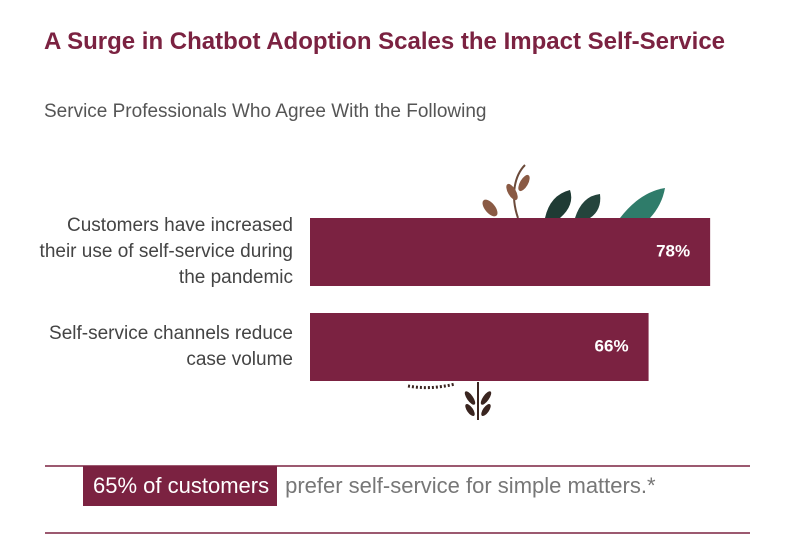 The width and height of the screenshot is (800, 557). I want to click on category-label: Self-service channels reduce case volume, so click(171, 346).